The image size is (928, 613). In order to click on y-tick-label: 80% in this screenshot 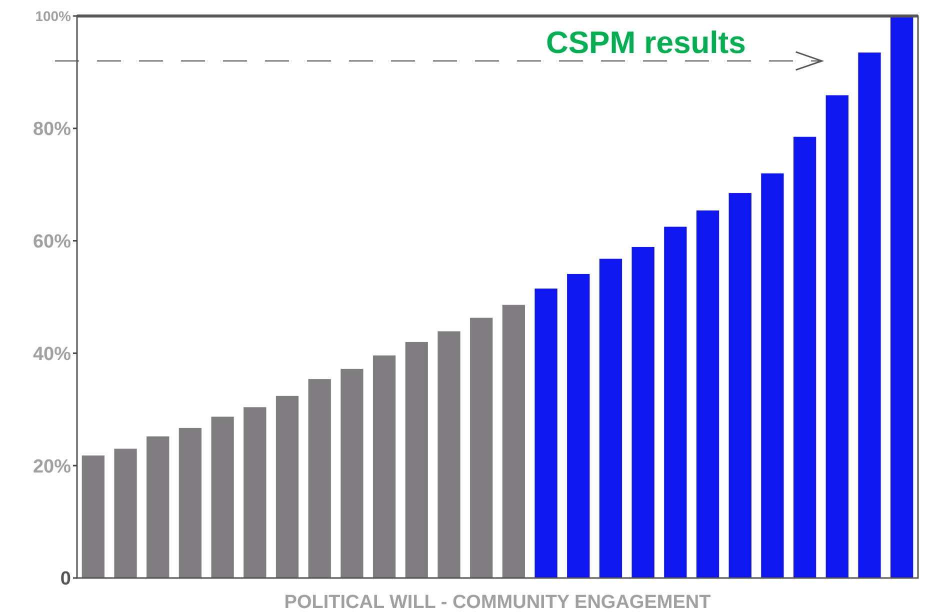, I will do `click(52, 129)`.